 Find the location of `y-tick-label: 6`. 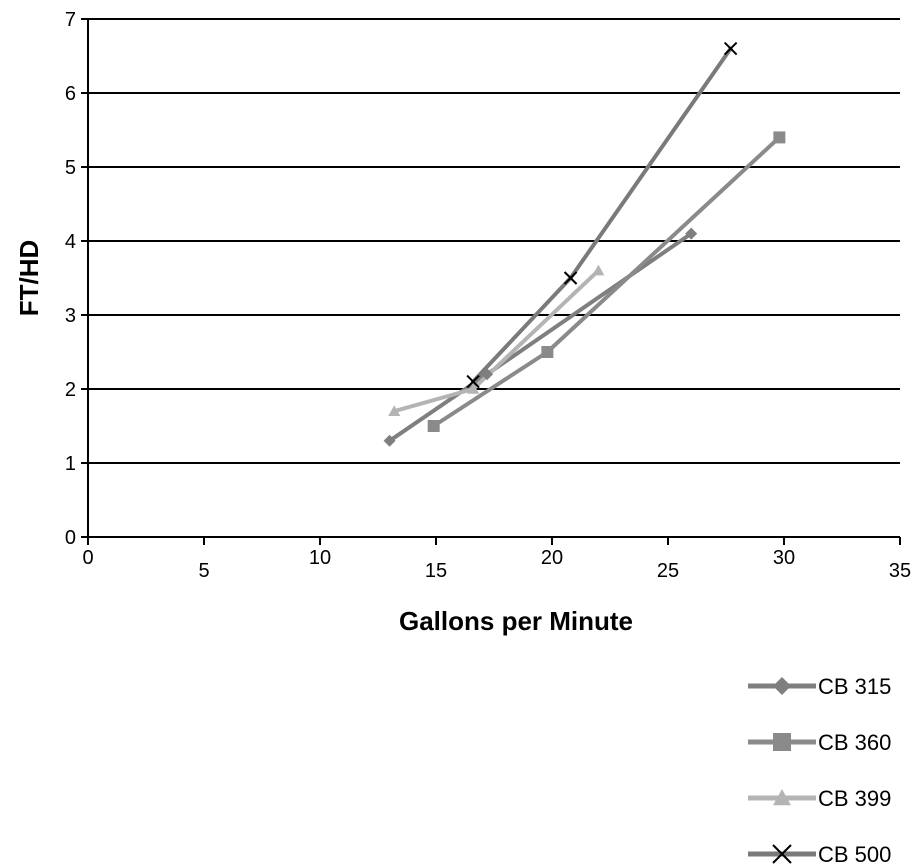

y-tick-label: 6 is located at coordinates (70, 94).